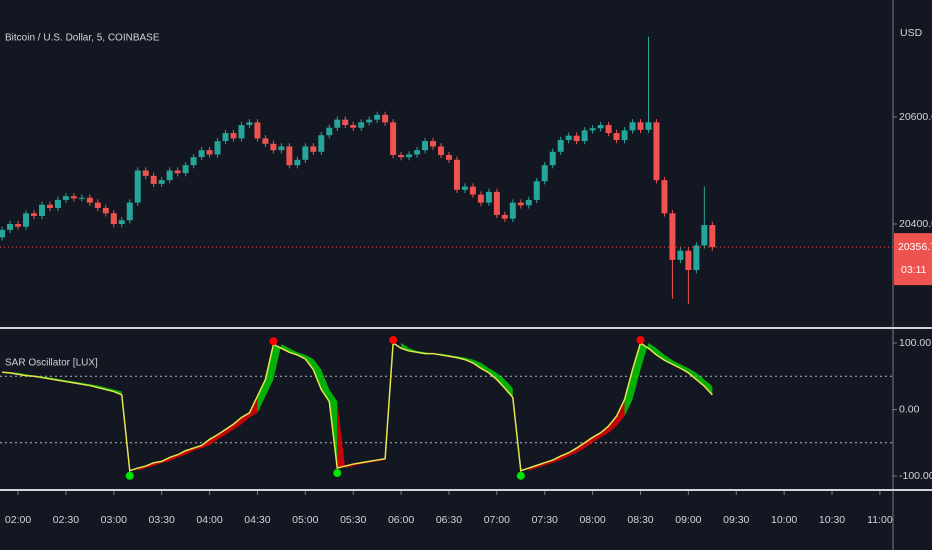 The image size is (932, 550). What do you see at coordinates (51, 363) in the screenshot?
I see `indicator-title: SAR Oscillator [LUX]` at bounding box center [51, 363].